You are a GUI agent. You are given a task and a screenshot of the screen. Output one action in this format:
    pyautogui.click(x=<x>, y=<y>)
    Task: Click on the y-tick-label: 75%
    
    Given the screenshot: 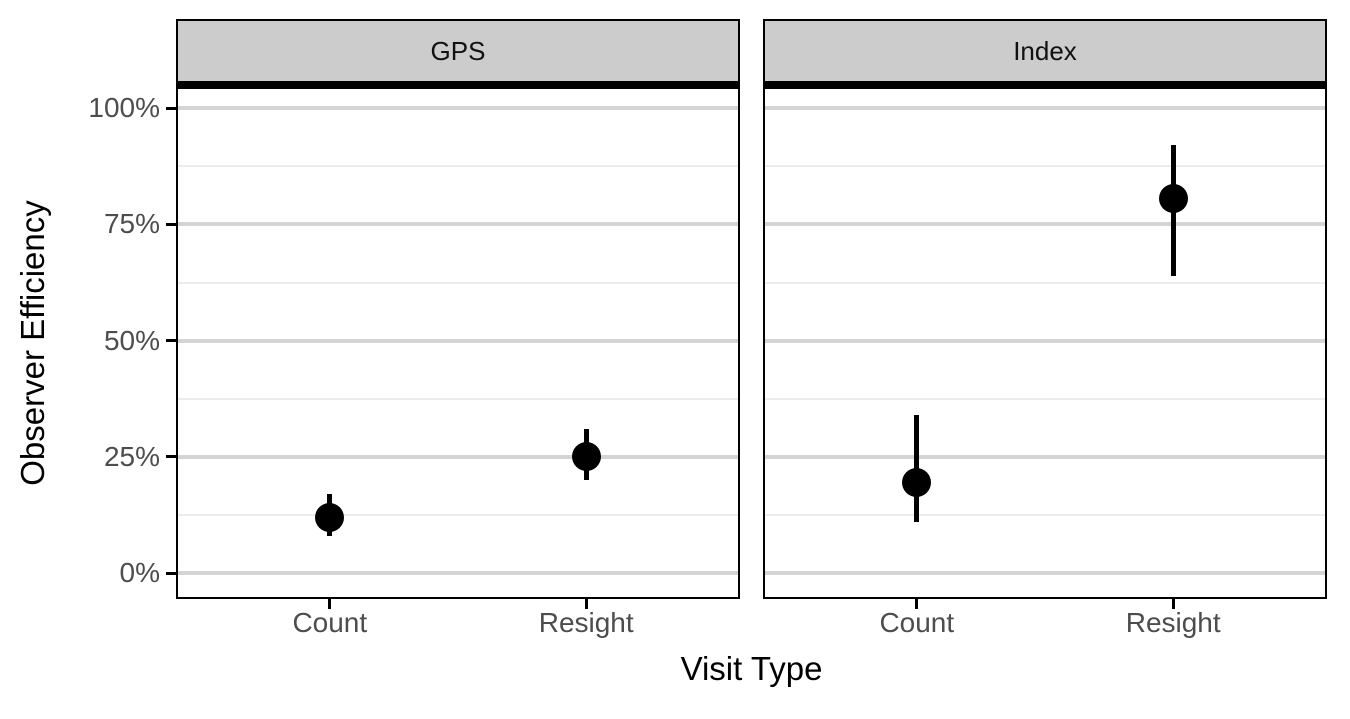 What is the action you would take?
    pyautogui.click(x=131, y=224)
    